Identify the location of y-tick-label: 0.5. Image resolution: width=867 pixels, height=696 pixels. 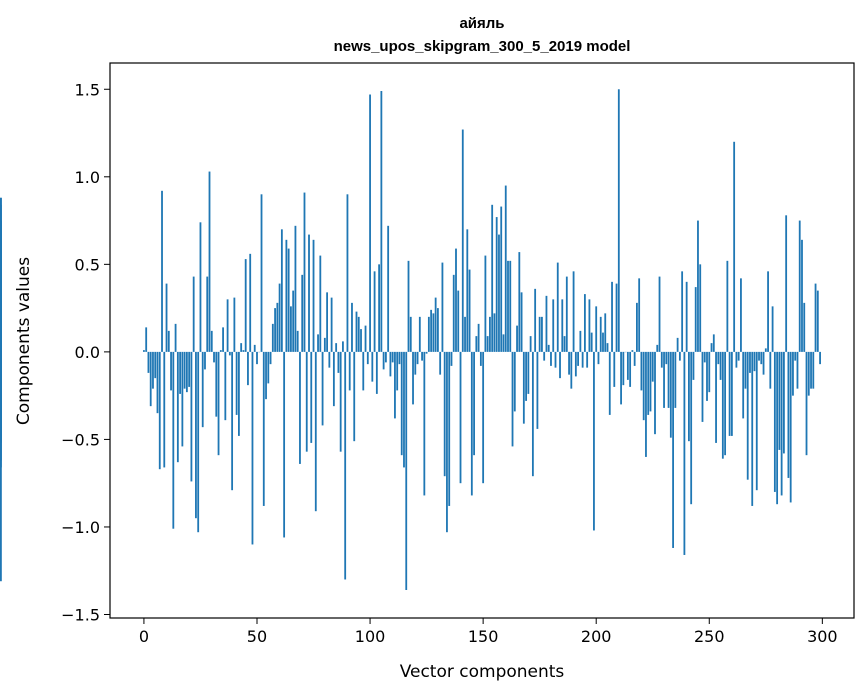
(87, 264).